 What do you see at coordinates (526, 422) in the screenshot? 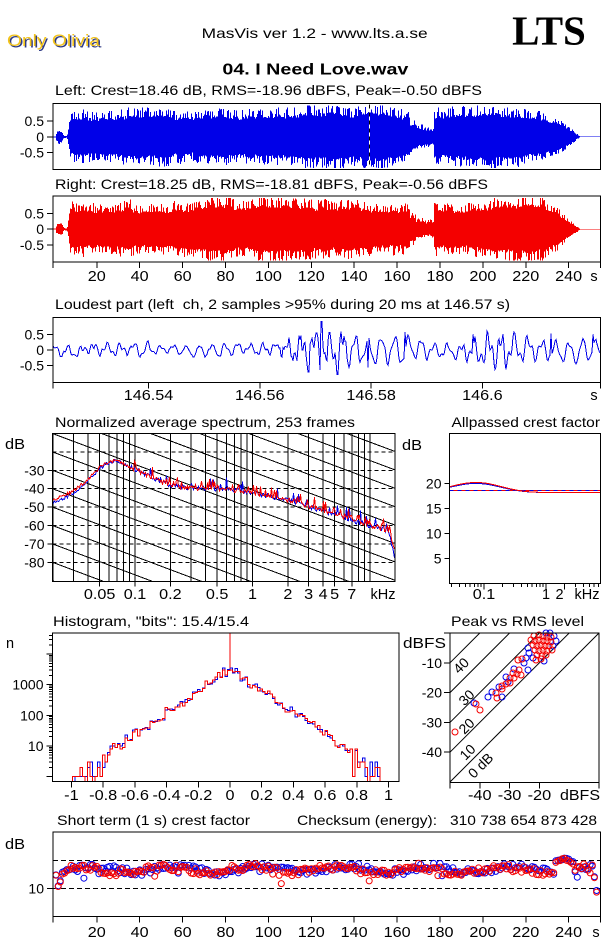
I see `svg-text: Allpassed crest factor` at bounding box center [526, 422].